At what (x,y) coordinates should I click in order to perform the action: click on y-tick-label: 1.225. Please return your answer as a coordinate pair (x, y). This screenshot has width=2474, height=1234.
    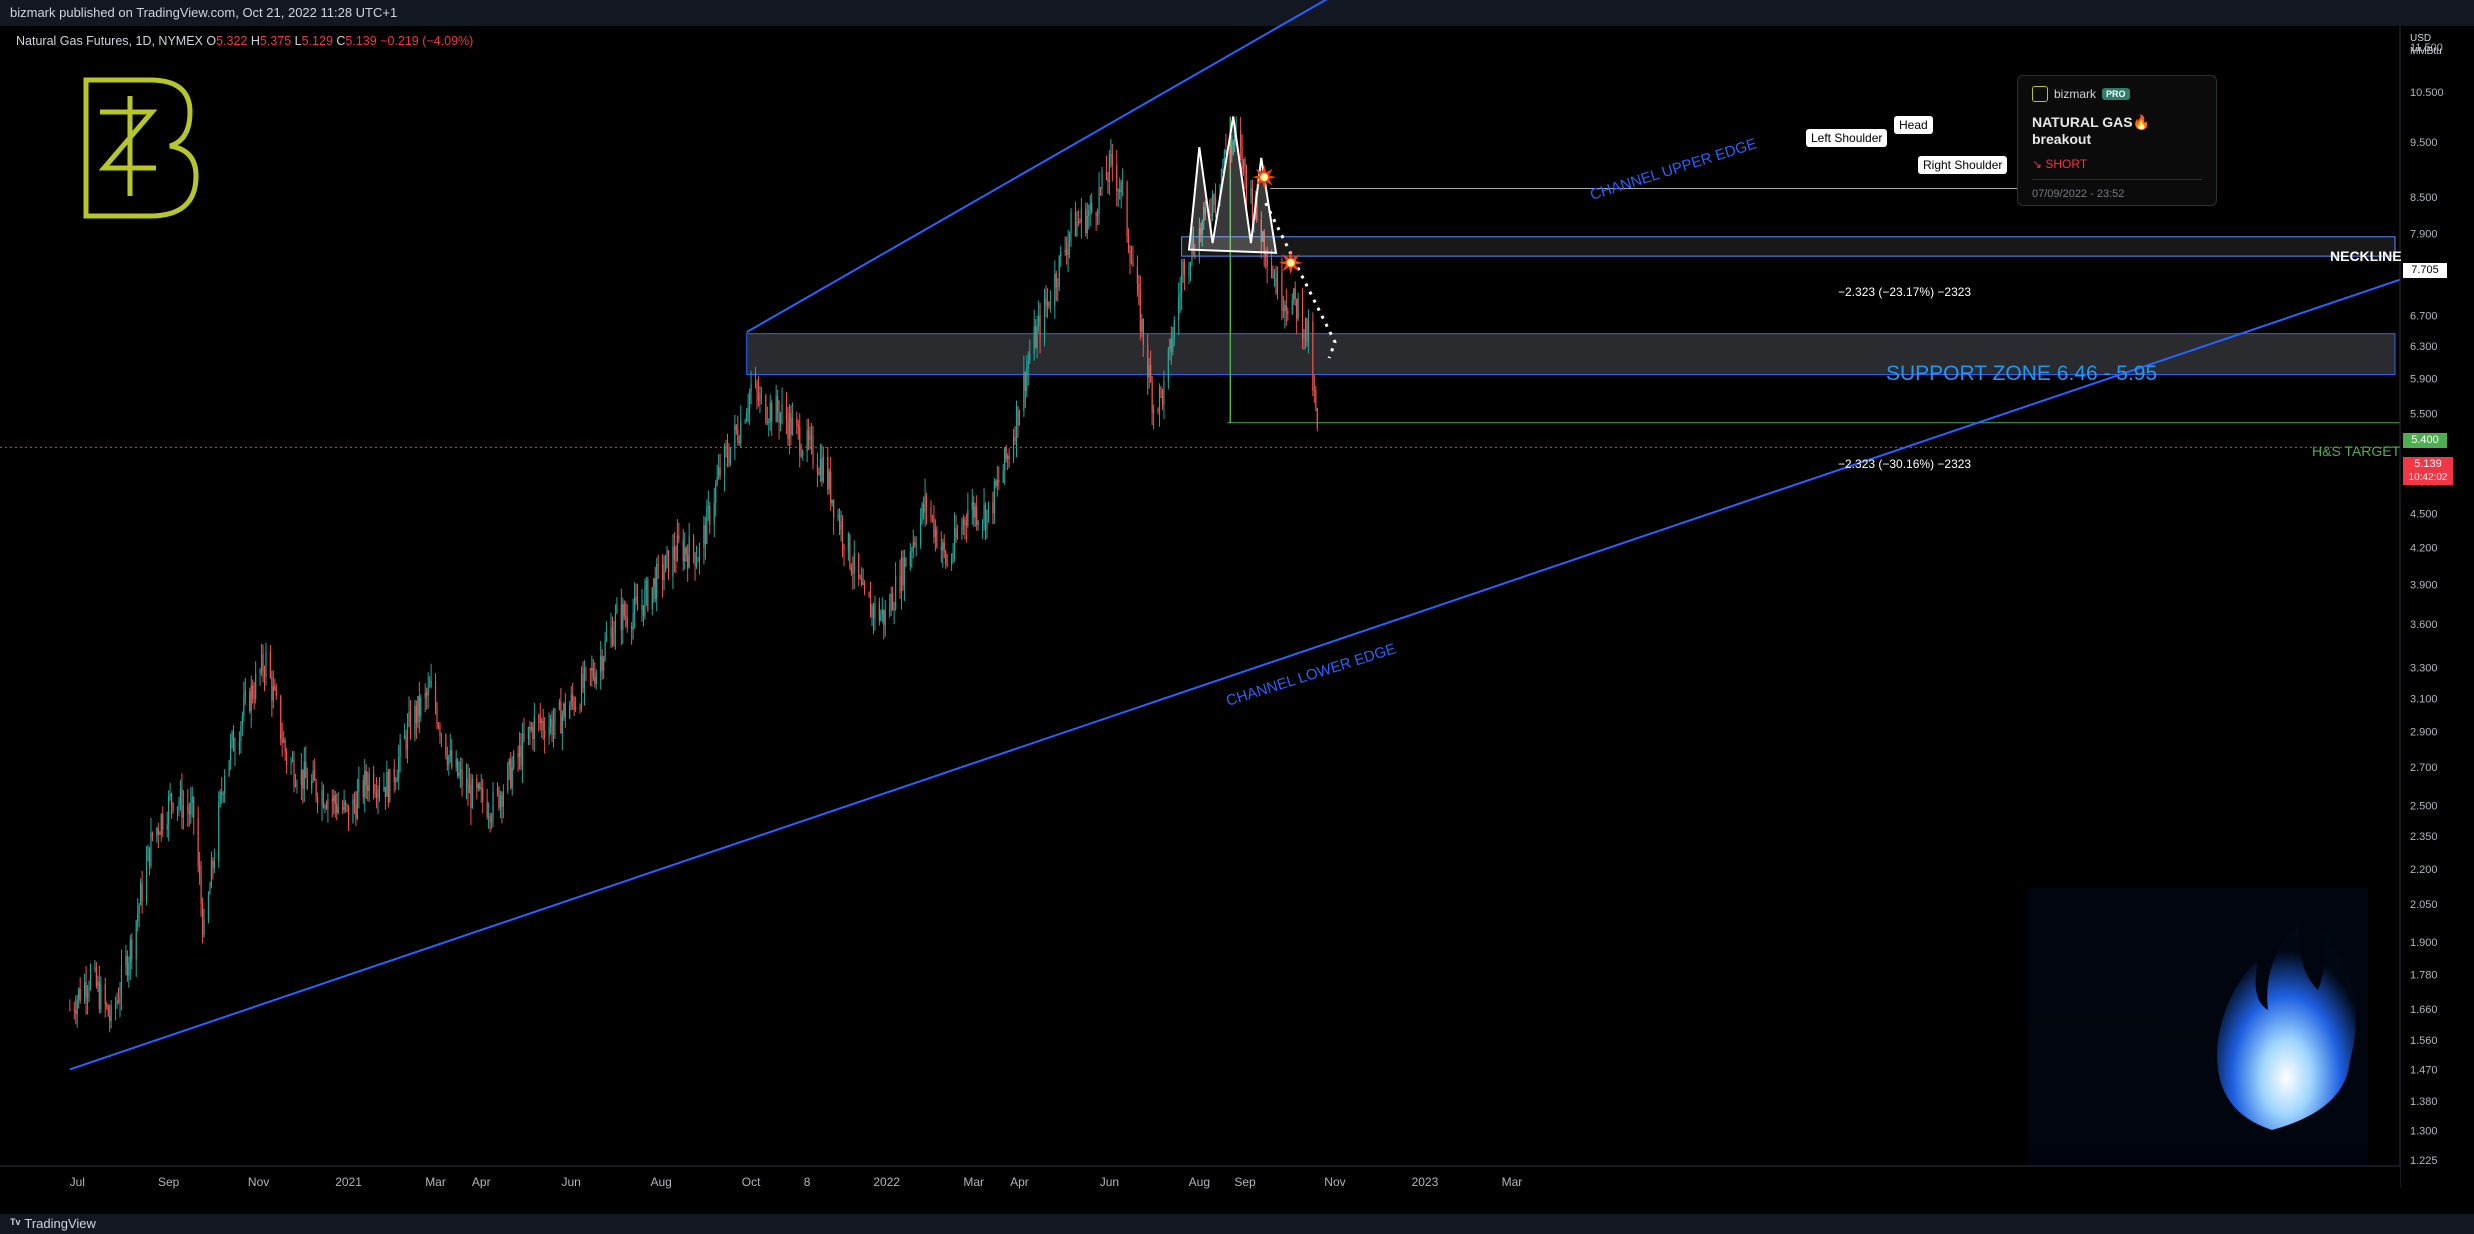
    Looking at the image, I should click on (2424, 1161).